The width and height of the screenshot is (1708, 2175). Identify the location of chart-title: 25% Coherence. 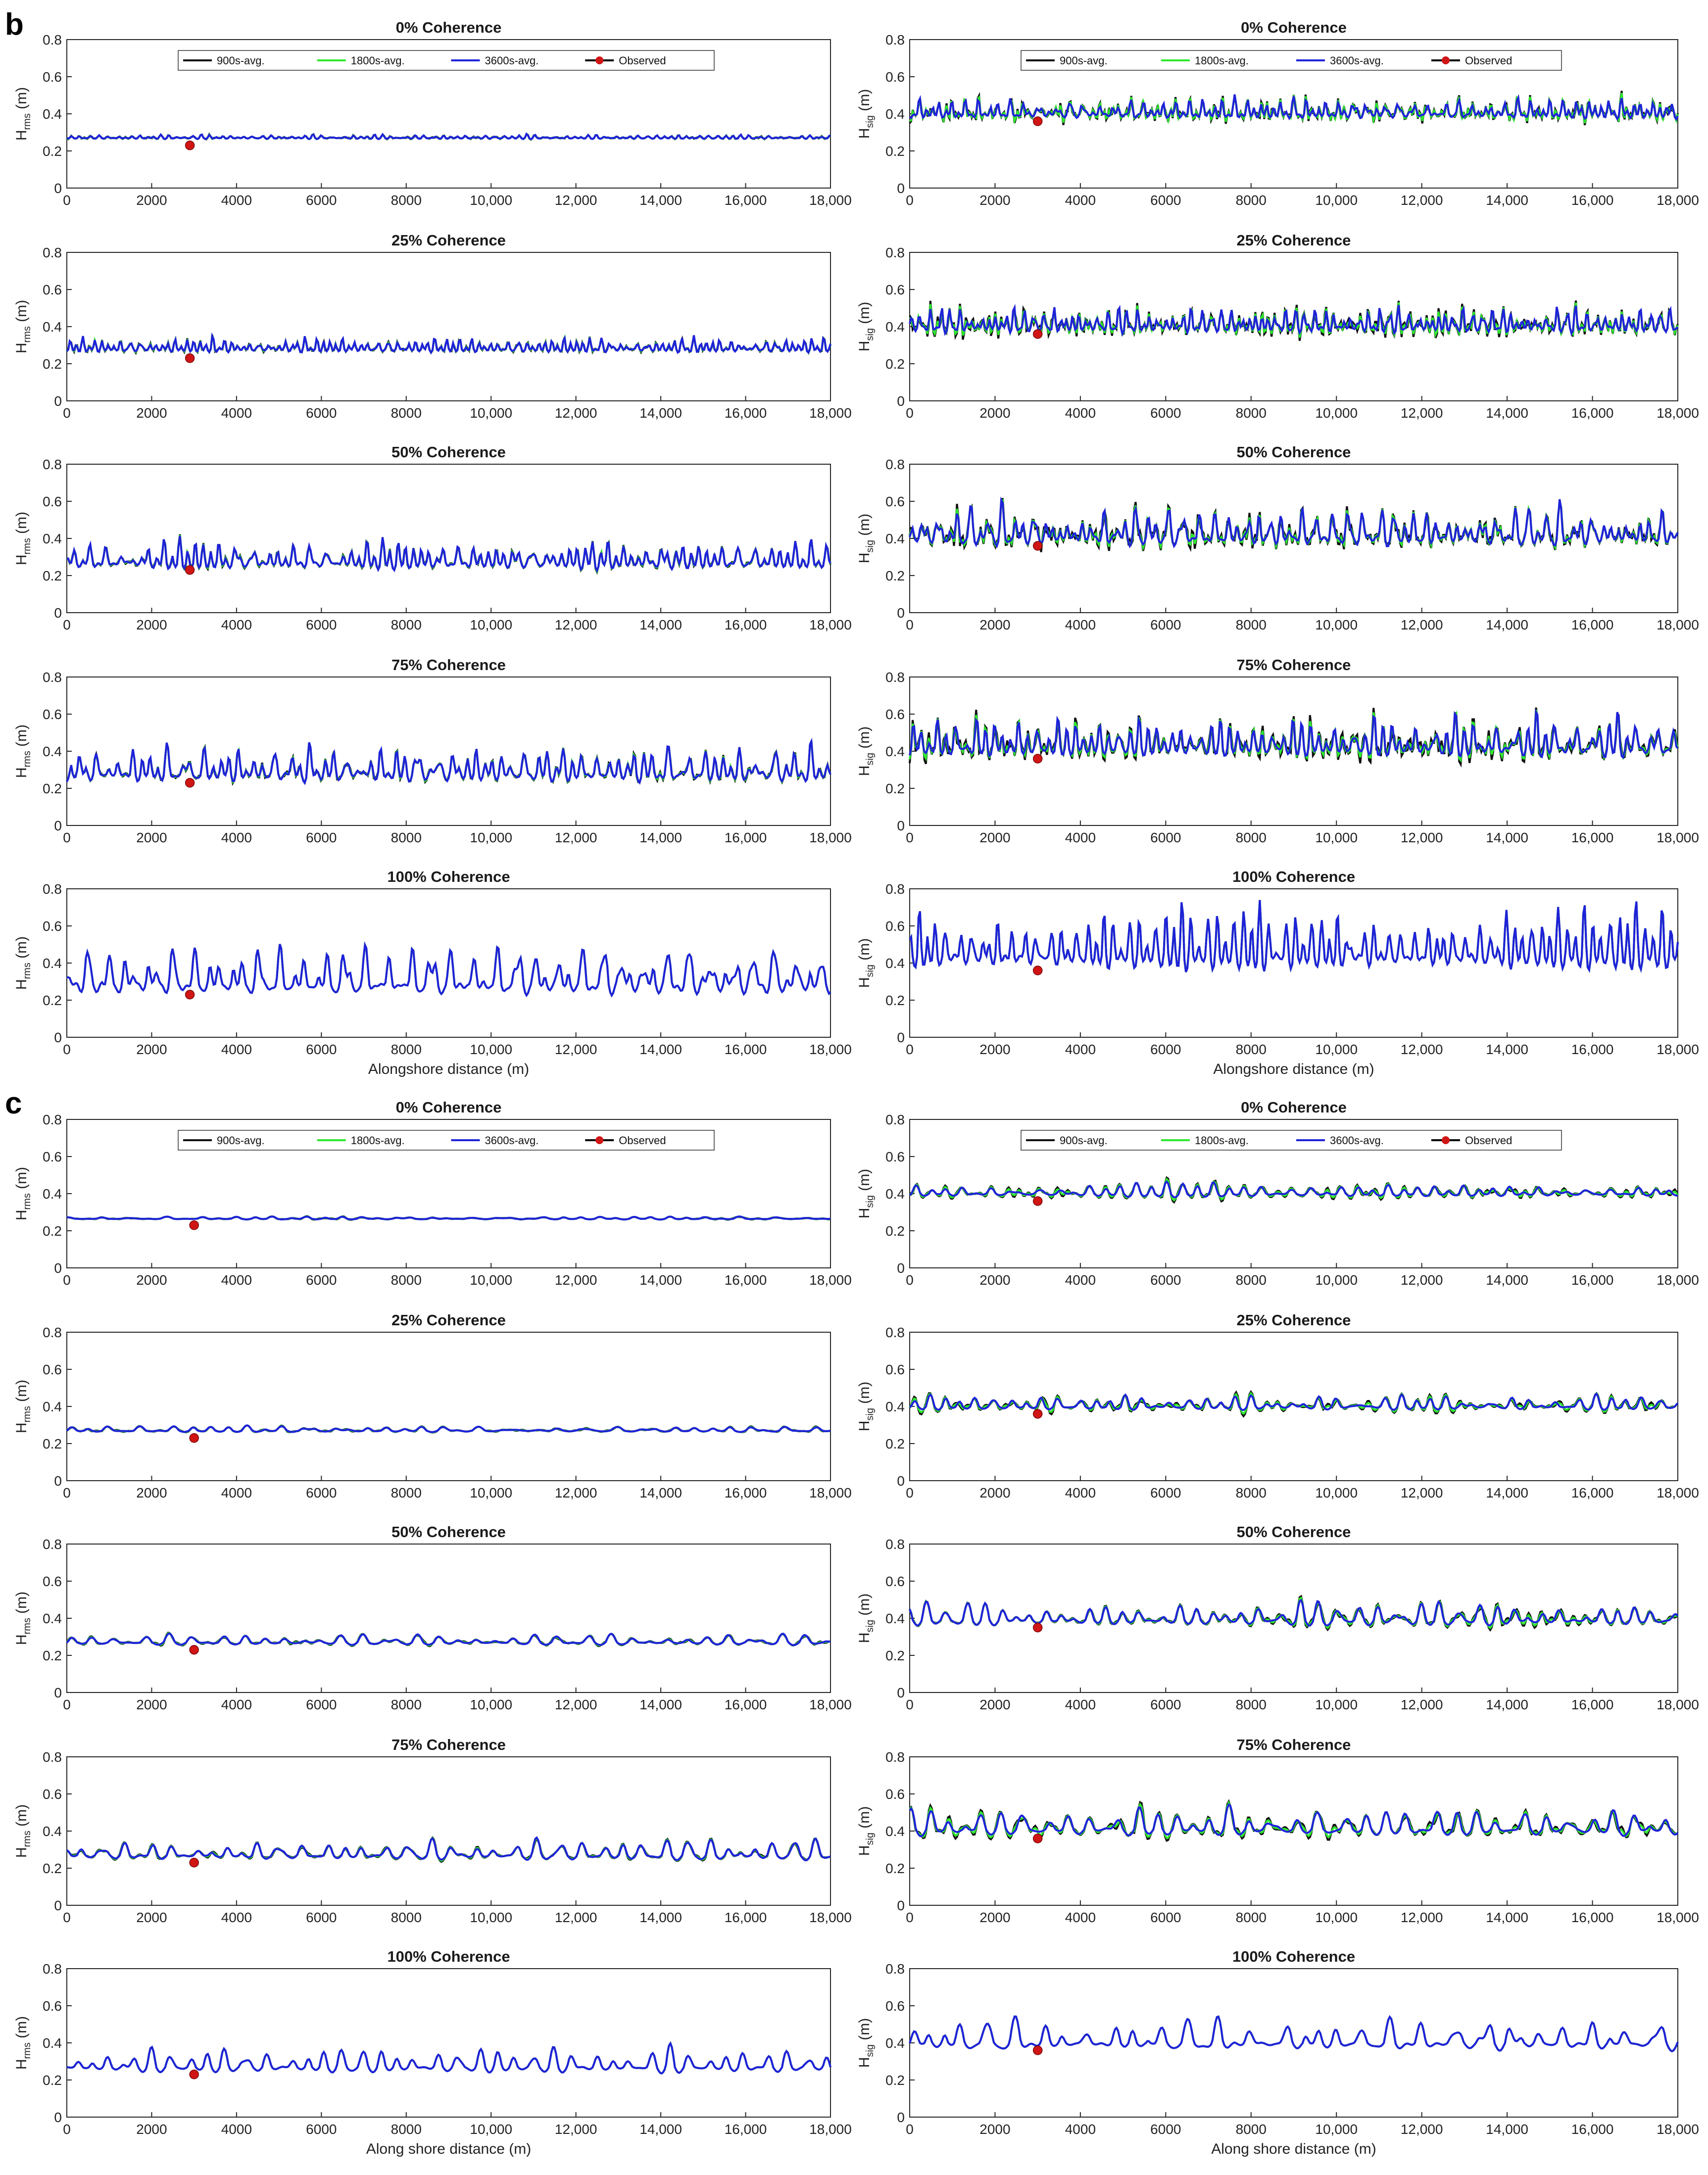
(449, 240).